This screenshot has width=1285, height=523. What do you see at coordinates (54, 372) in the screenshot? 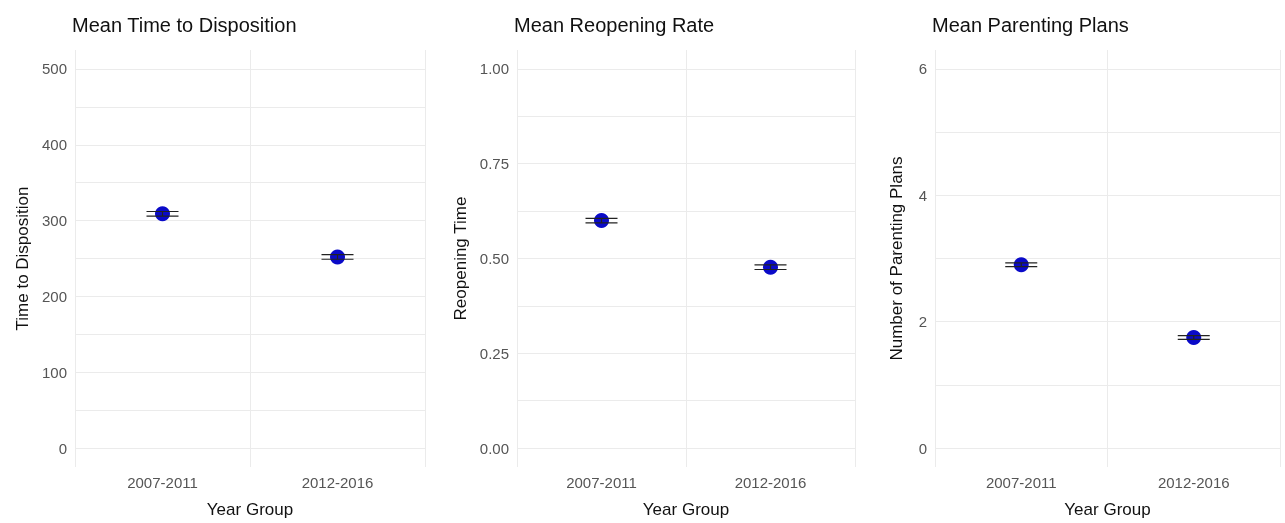
I see `y-tick-label: 100` at bounding box center [54, 372].